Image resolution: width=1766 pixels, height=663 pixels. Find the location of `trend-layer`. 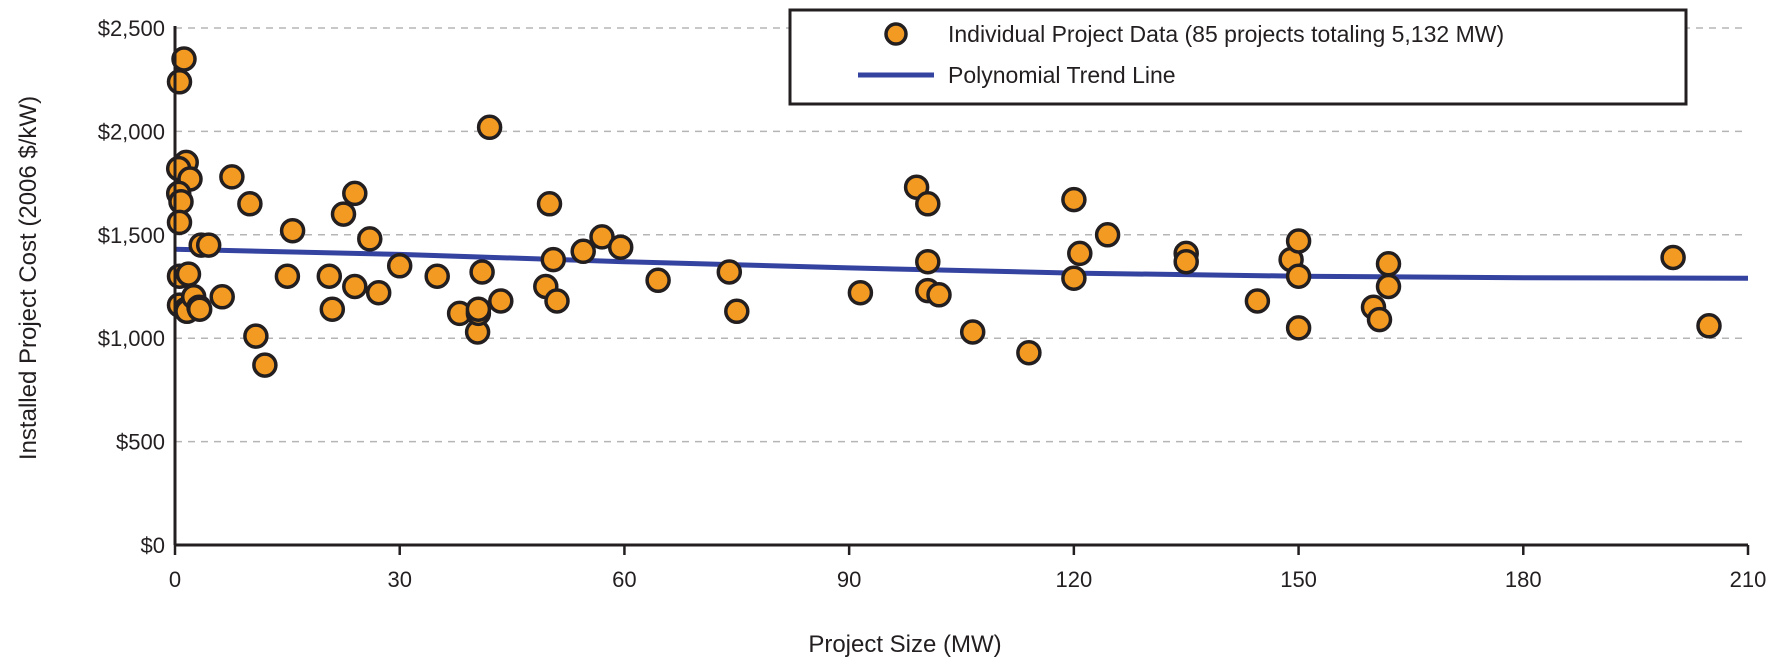

trend-layer is located at coordinates (961, 263).